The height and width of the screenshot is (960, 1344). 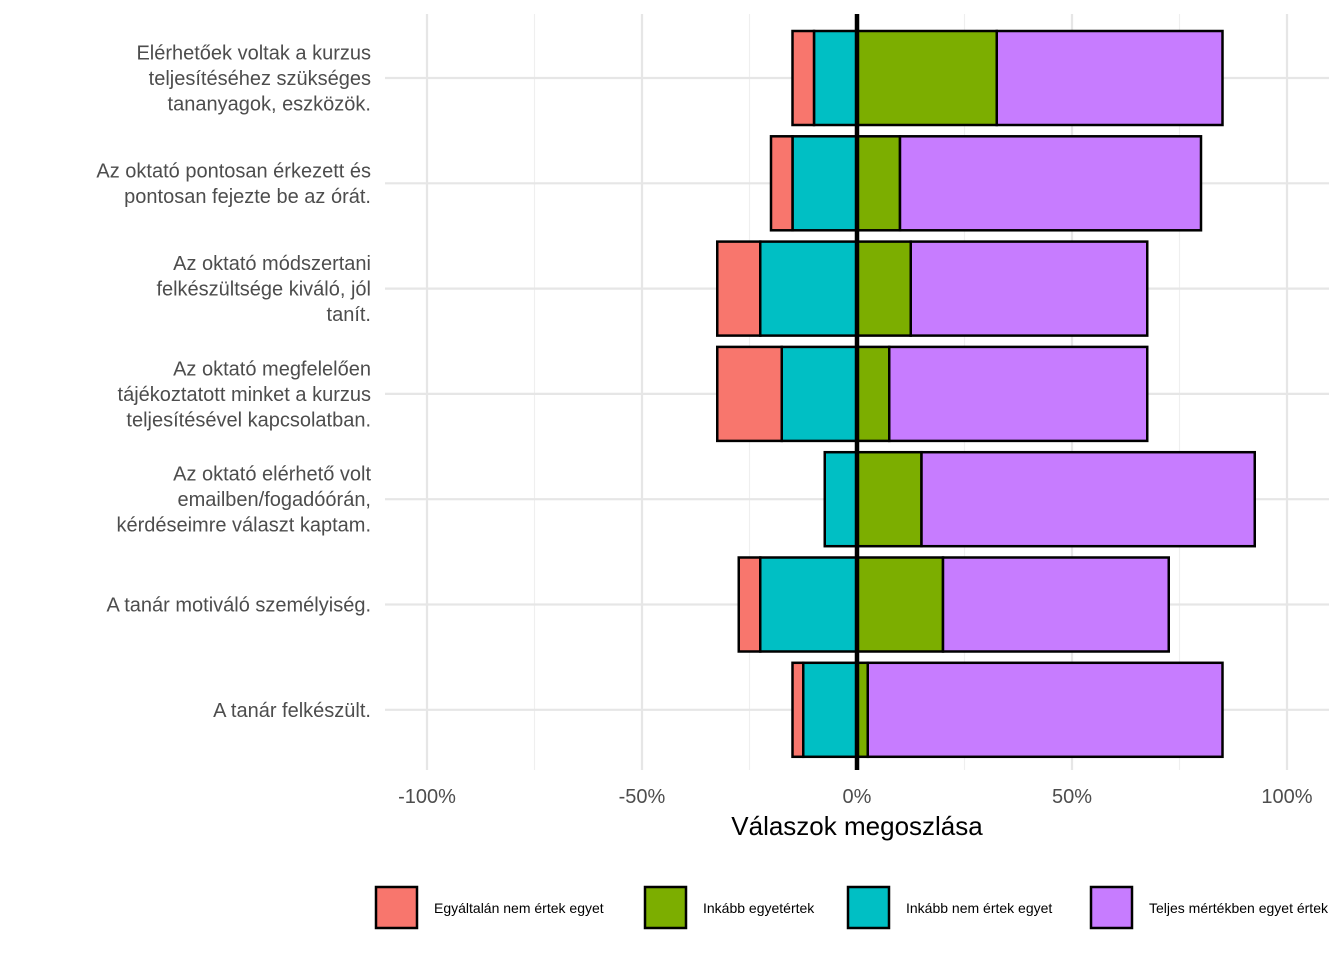 What do you see at coordinates (272, 369) in the screenshot?
I see `category-label: Az oktató megfelelően` at bounding box center [272, 369].